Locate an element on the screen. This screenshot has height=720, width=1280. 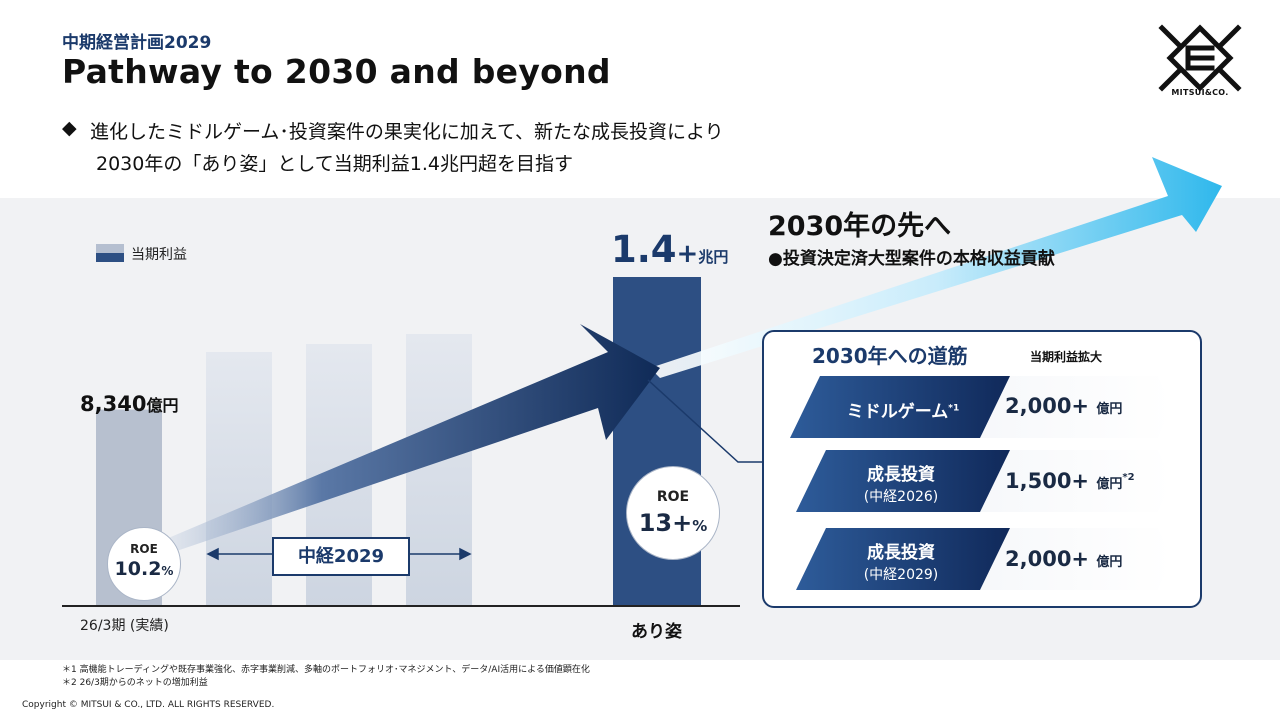
legend-swatch is located at coordinates (110, 253).